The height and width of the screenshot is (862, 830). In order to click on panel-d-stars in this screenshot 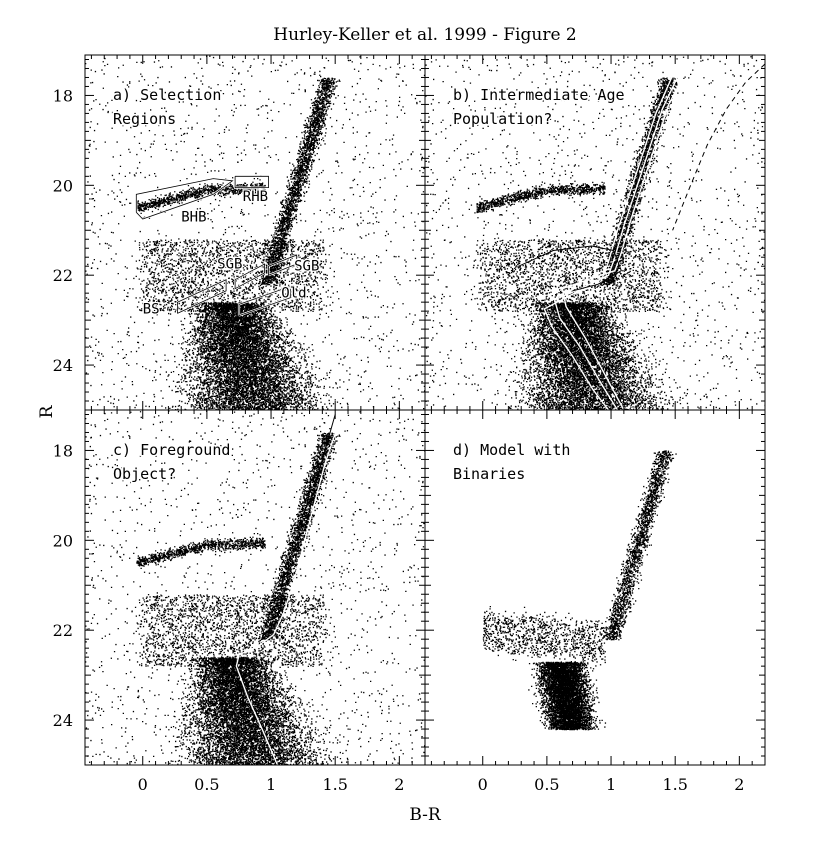, I will do `click(579, 590)`.